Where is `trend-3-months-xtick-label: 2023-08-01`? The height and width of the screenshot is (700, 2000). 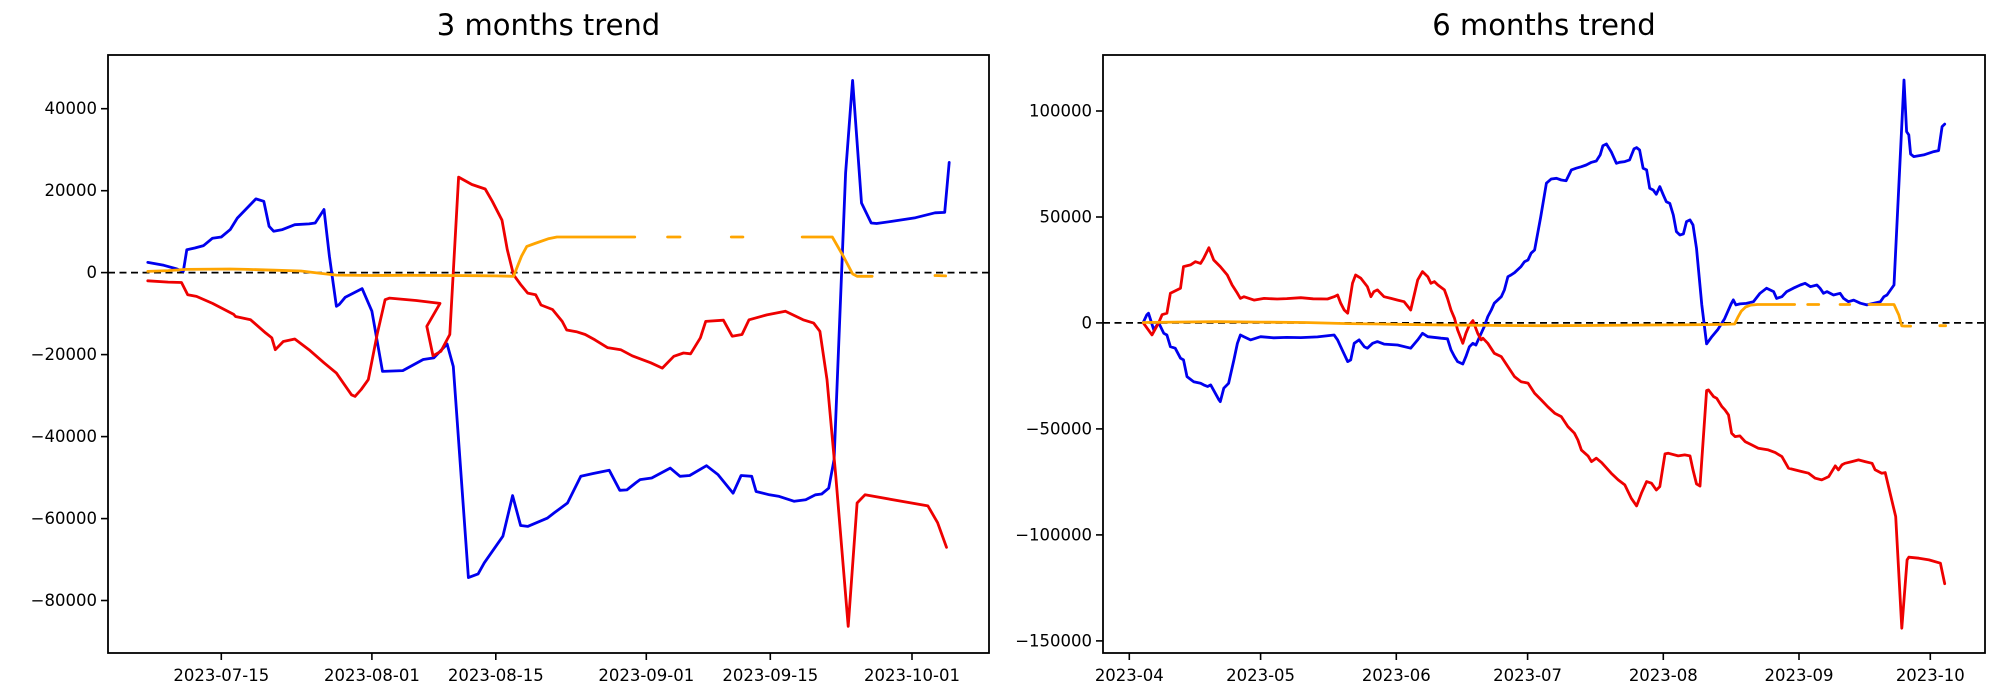 trend-3-months-xtick-label: 2023-08-01 is located at coordinates (372, 675).